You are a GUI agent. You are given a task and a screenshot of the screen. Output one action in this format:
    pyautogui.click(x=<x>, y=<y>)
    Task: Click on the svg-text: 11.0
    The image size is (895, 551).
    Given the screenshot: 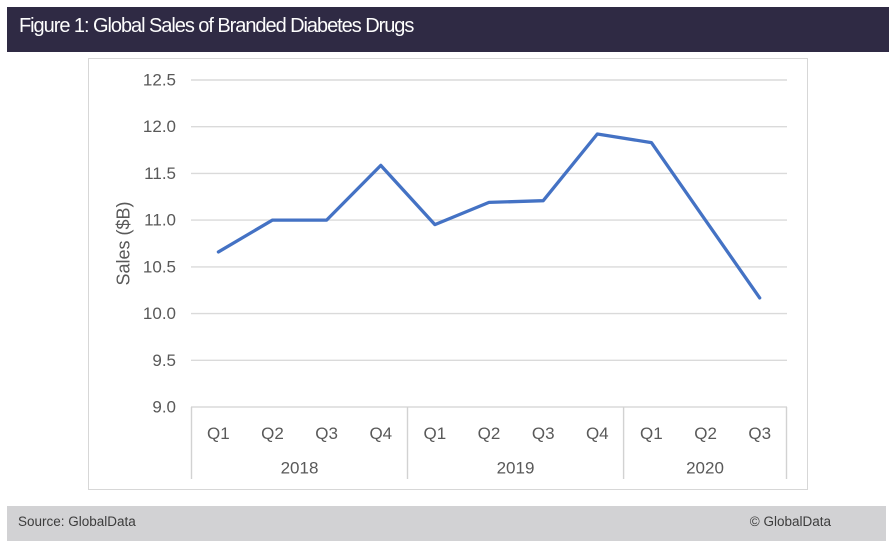 What is the action you would take?
    pyautogui.click(x=160, y=220)
    